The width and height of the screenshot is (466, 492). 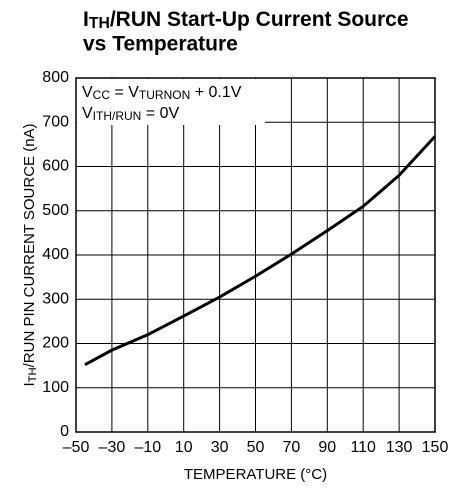 What do you see at coordinates (256, 447) in the screenshot?
I see `x-tick-label: 50` at bounding box center [256, 447].